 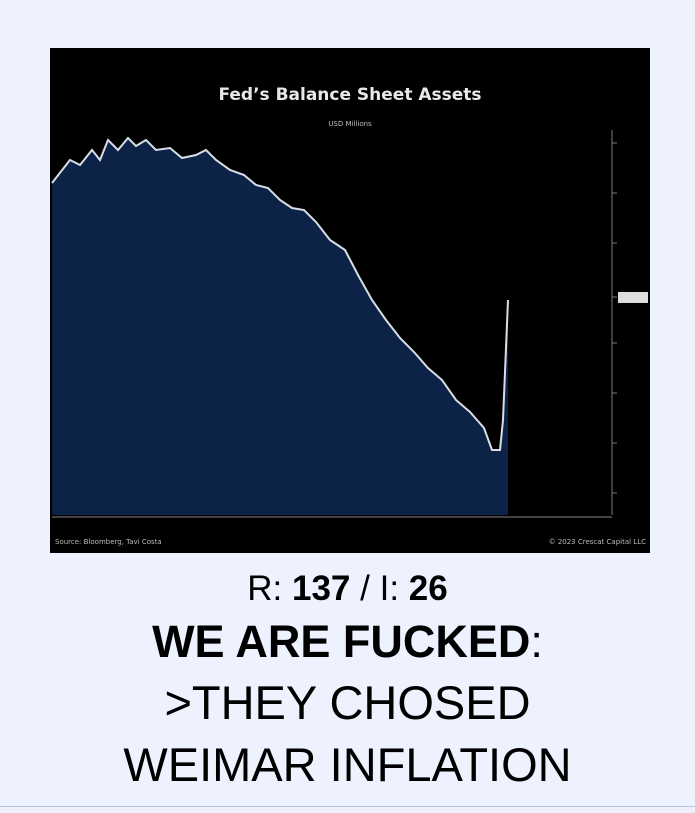 I want to click on thread-stats: R: 137 / I: 26, so click(x=347, y=589).